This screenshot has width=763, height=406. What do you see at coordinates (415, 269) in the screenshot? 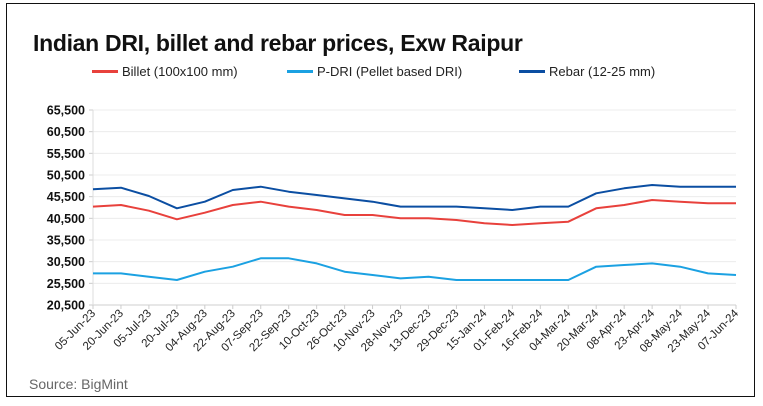
I see `series-line-pdri` at bounding box center [415, 269].